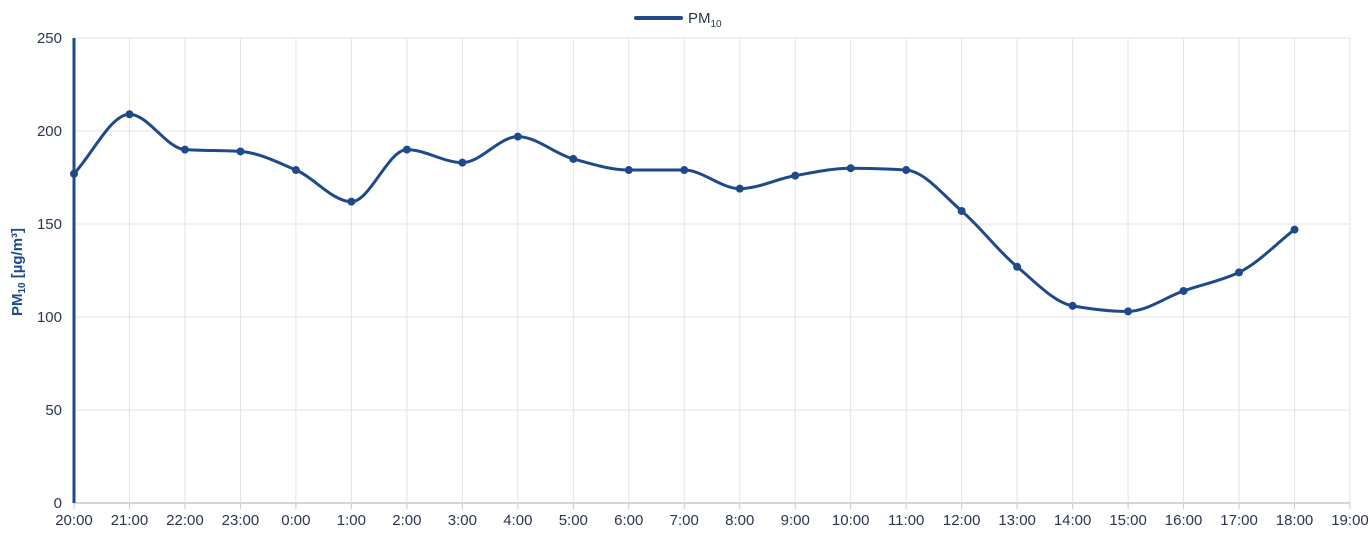 Image resolution: width=1370 pixels, height=533 pixels. What do you see at coordinates (517, 520) in the screenshot?
I see `x-tick-label: 4:00` at bounding box center [517, 520].